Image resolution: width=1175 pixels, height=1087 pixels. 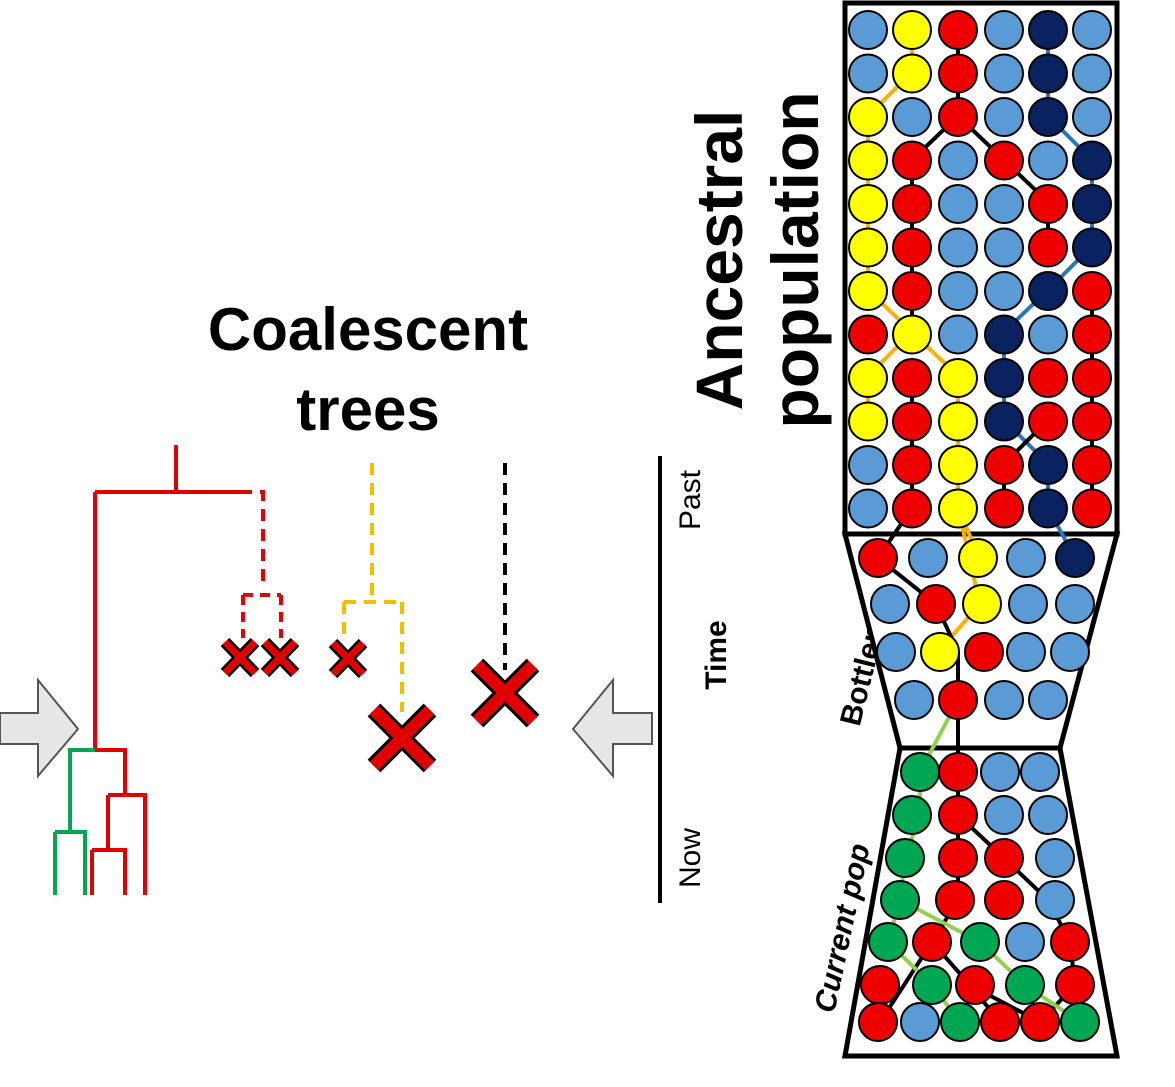 I want to click on current-individual-red-r4c2, so click(x=955, y=900).